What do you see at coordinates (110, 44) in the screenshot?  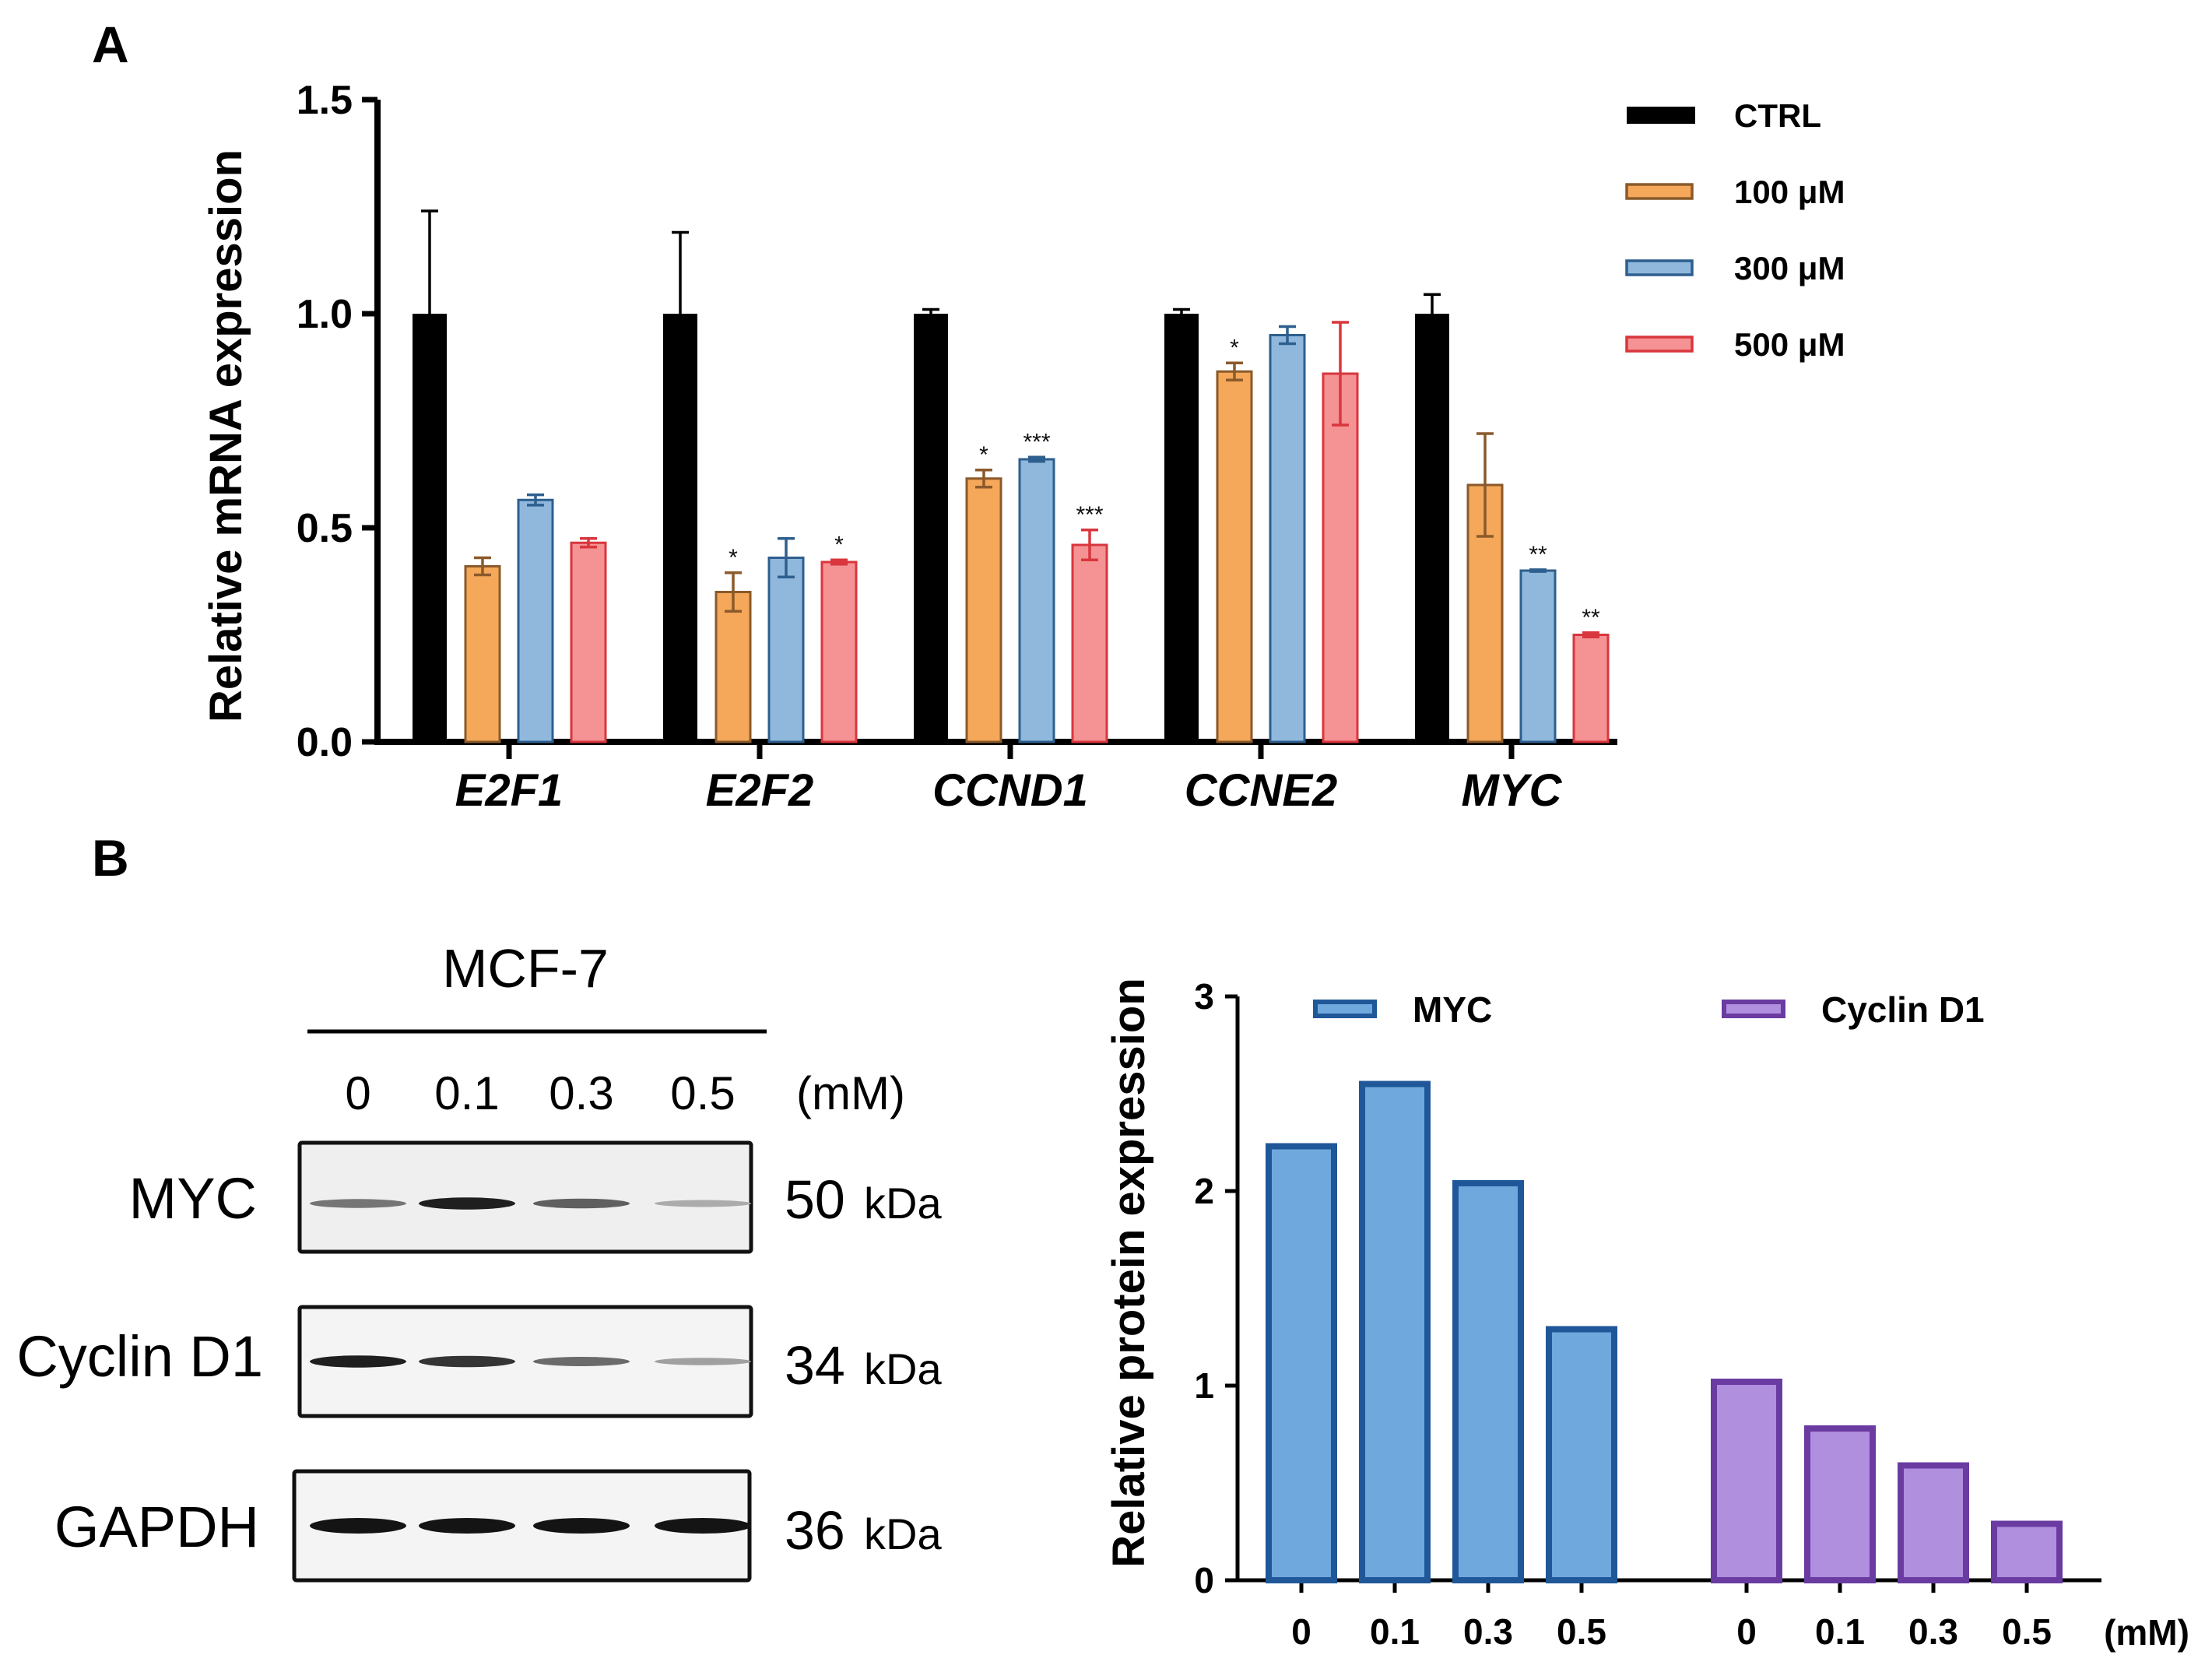 I see `panel-label-a: A` at bounding box center [110, 44].